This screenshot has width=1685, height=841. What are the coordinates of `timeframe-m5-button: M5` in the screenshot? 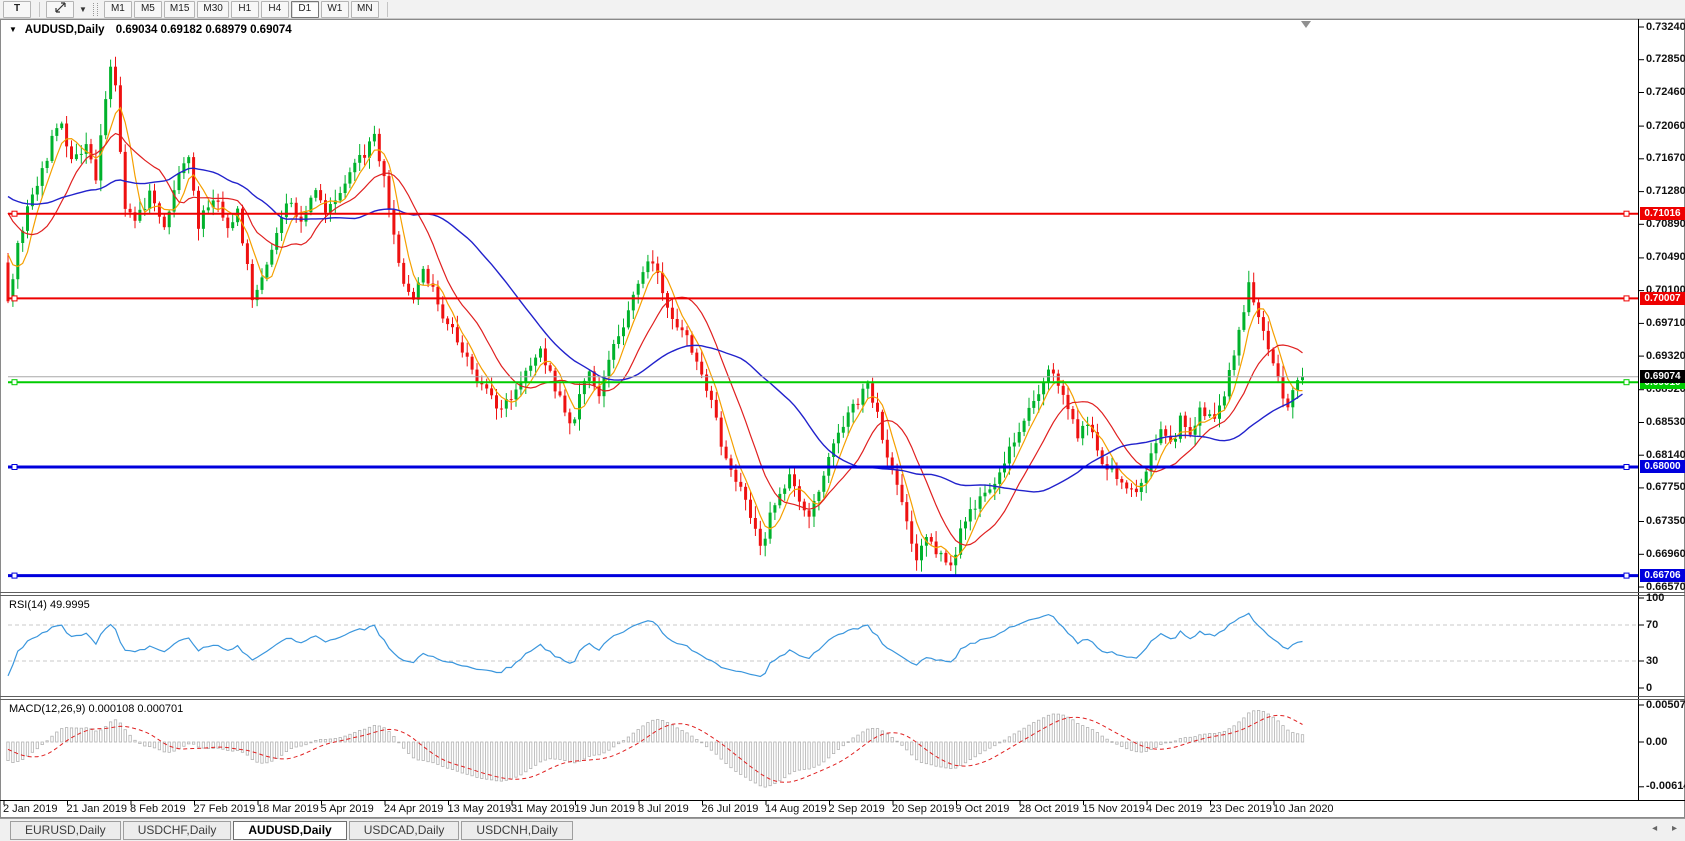 It's located at (147, 9).